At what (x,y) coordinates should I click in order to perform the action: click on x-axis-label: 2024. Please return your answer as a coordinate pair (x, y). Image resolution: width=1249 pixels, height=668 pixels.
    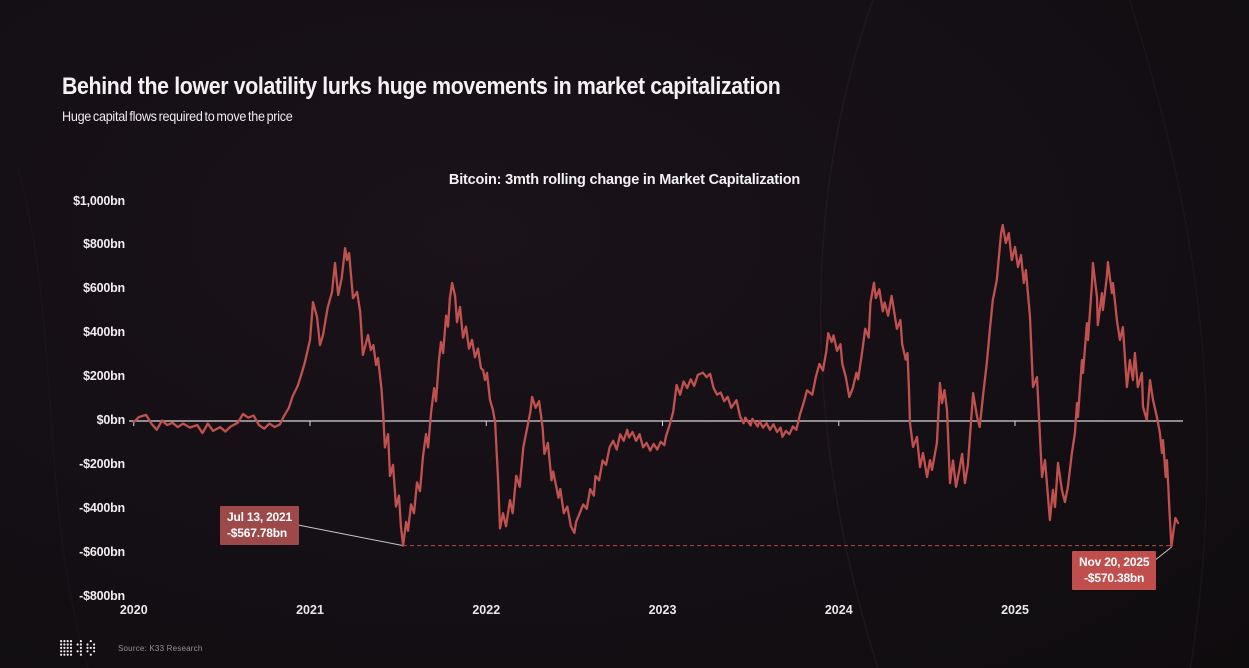
    Looking at the image, I should click on (838, 610).